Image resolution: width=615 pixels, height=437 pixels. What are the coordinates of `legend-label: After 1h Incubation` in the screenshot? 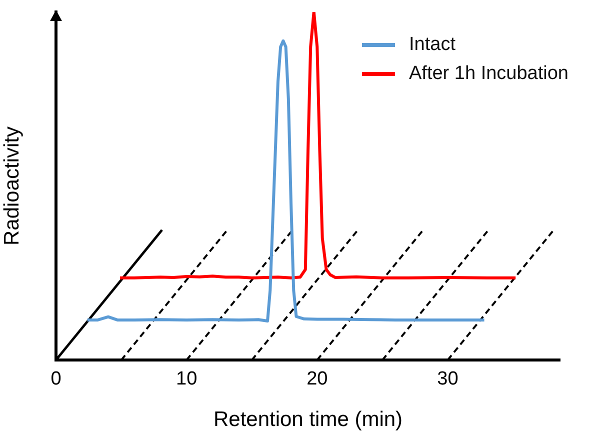 It's located at (488, 73).